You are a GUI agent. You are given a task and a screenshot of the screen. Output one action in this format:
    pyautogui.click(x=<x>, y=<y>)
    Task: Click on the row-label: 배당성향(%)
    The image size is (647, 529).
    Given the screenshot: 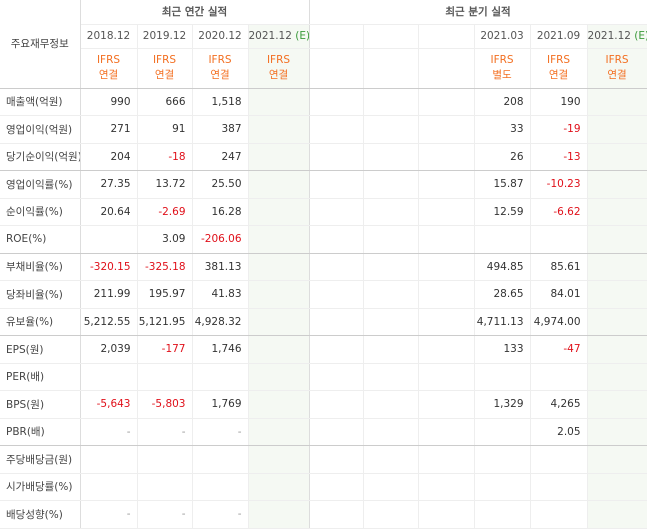 What is the action you would take?
    pyautogui.click(x=40, y=514)
    